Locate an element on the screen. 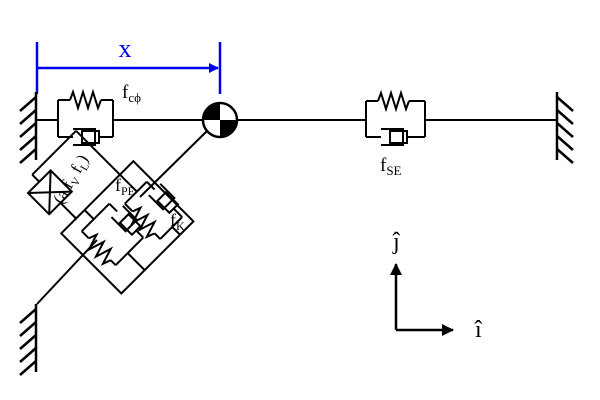  left-ground is located at coordinates (28, 128).